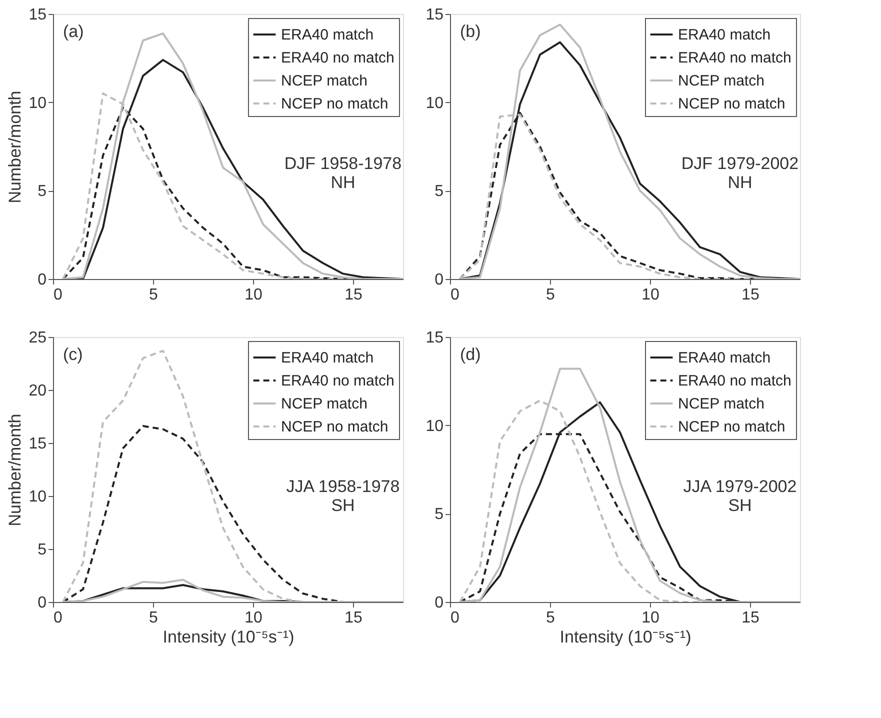 This screenshot has width=881, height=718. I want to click on y-tick-label: 25, so click(37, 338).